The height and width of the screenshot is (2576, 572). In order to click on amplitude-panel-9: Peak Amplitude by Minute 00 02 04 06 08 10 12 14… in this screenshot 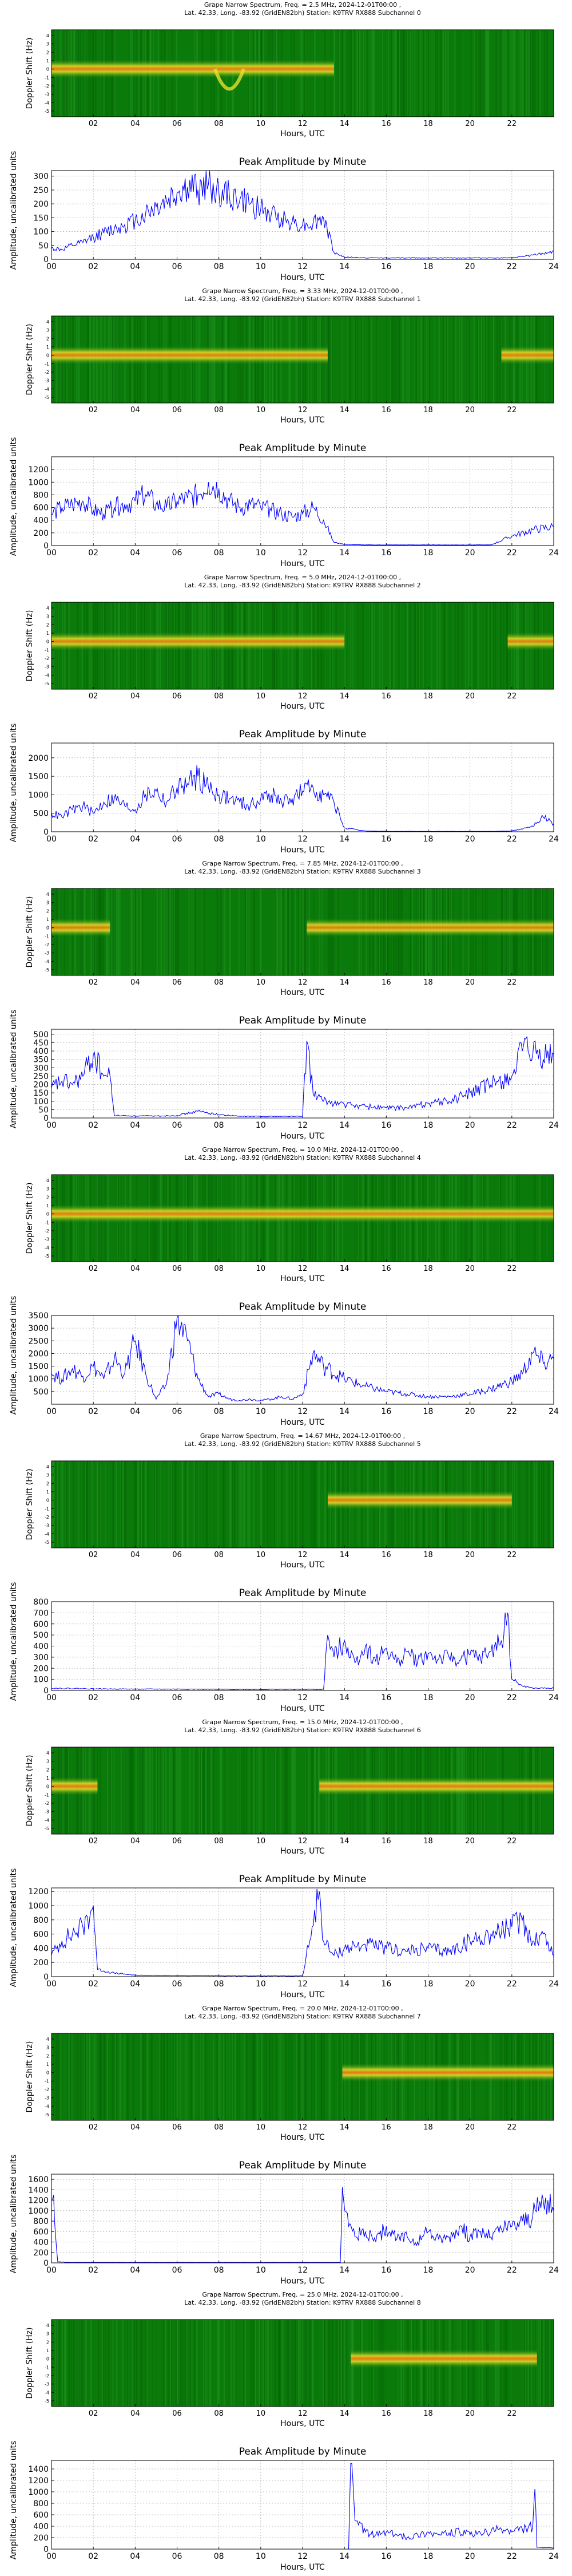, I will do `click(284, 1361)`.